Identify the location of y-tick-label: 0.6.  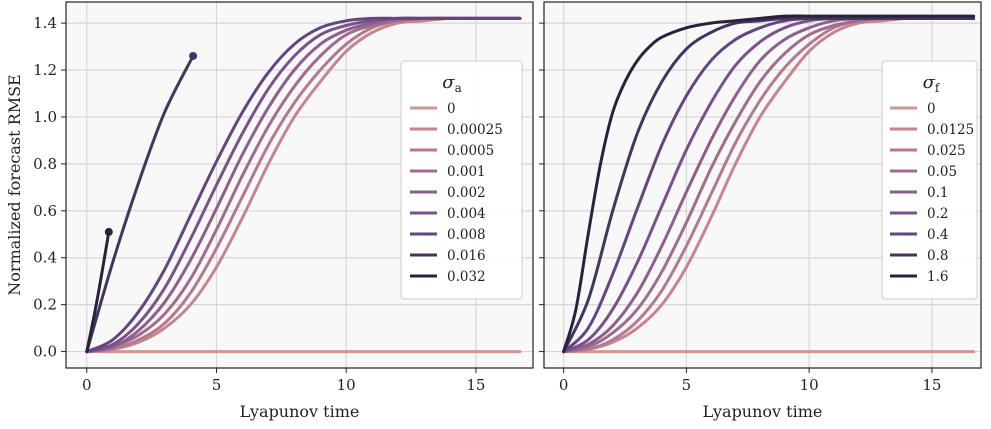
(45, 211).